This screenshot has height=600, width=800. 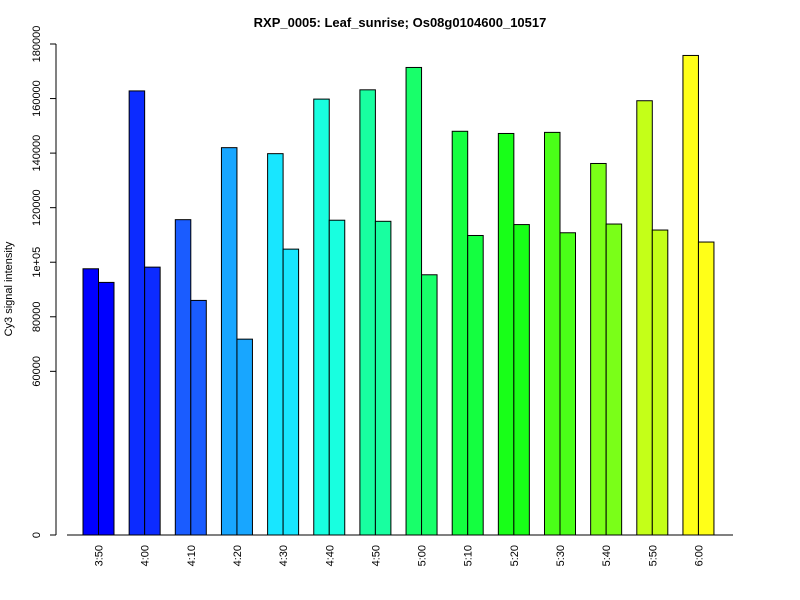 What do you see at coordinates (192, 555) in the screenshot?
I see `x-tick-label: 4:10` at bounding box center [192, 555].